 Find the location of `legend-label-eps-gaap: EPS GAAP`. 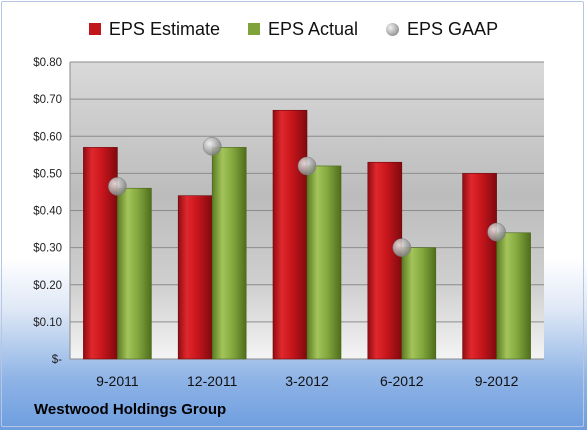

legend-label-eps-gaap: EPS GAAP is located at coordinates (453, 28).